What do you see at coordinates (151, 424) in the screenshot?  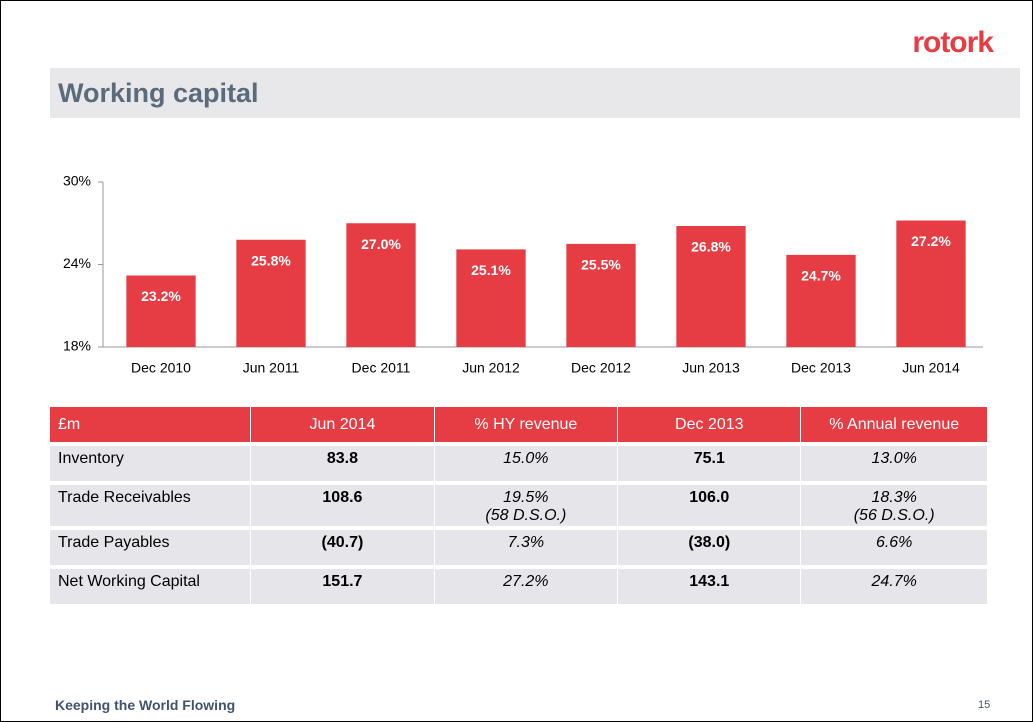 I see `header-cell: £m` at bounding box center [151, 424].